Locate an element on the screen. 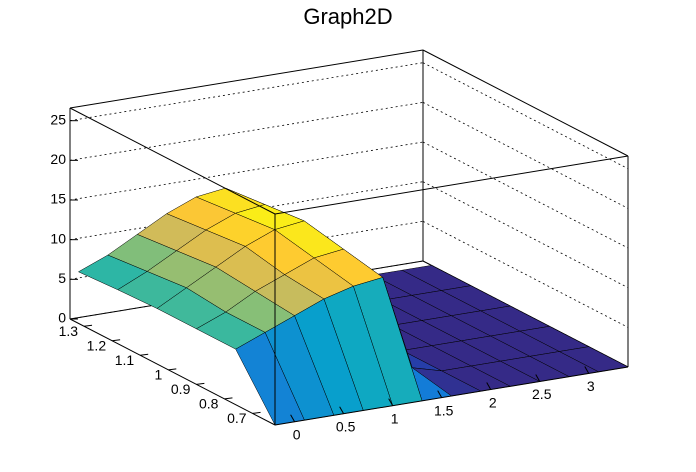 Image resolution: width=696 pixels, height=472 pixels. z-tick-label: 5 is located at coordinates (62, 278).